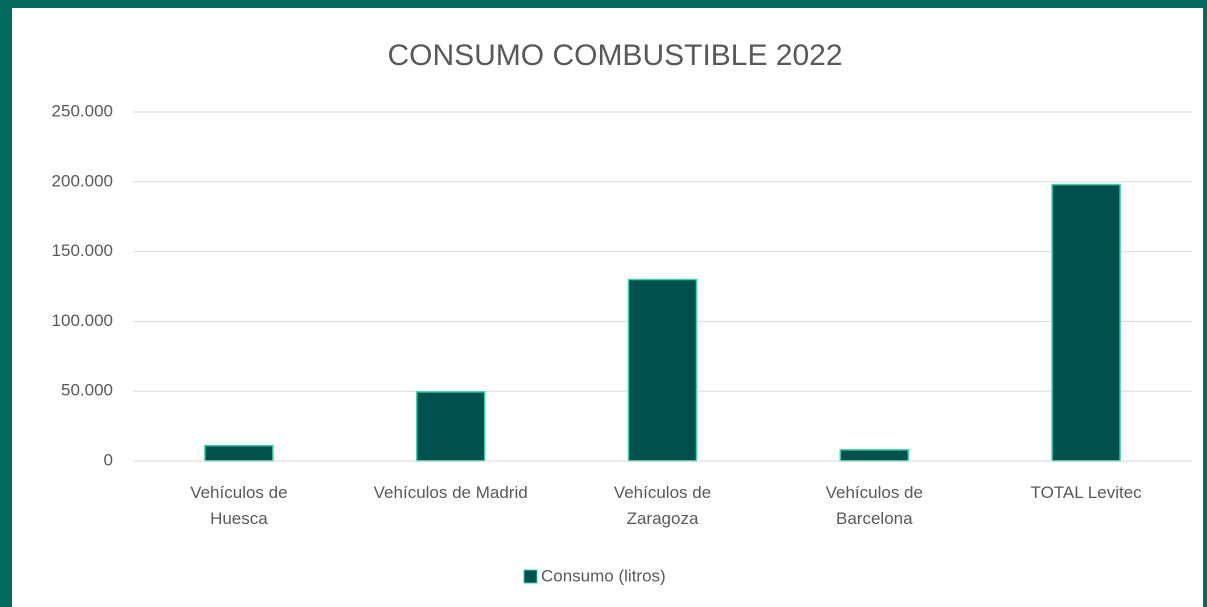 The height and width of the screenshot is (607, 1207). Describe the element at coordinates (874, 505) in the screenshot. I see `x-tick-label: Vehículos de Barcelona` at that location.